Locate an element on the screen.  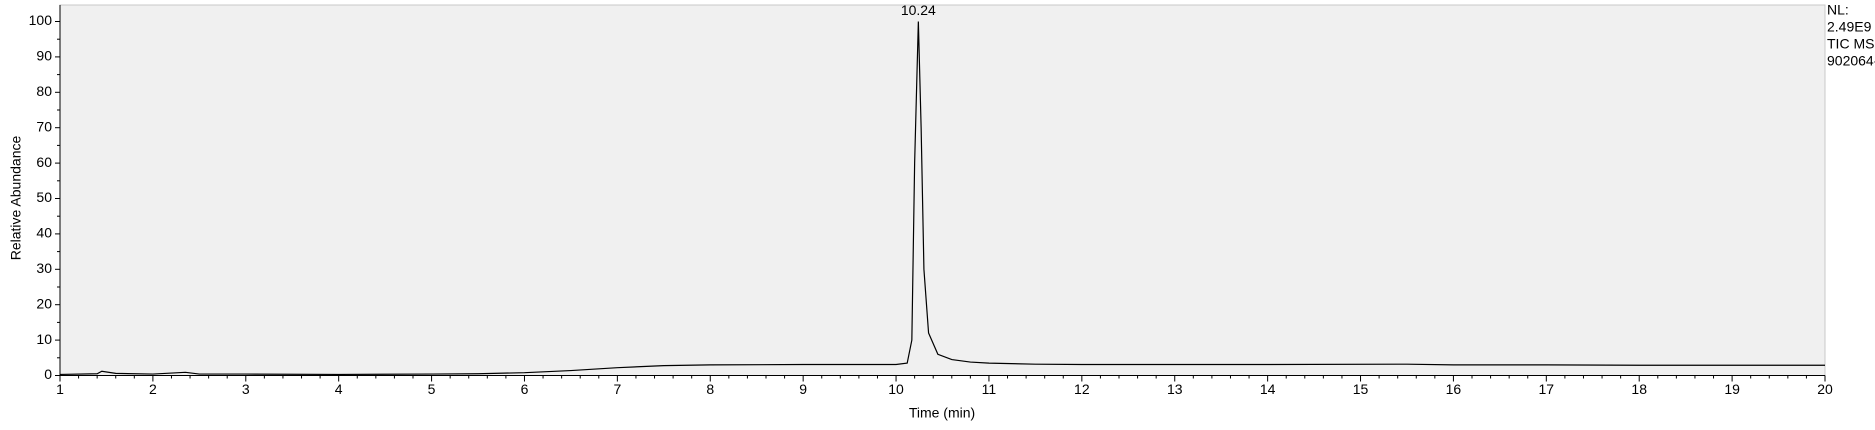
peak-label: 10.24 is located at coordinates (918, 10).